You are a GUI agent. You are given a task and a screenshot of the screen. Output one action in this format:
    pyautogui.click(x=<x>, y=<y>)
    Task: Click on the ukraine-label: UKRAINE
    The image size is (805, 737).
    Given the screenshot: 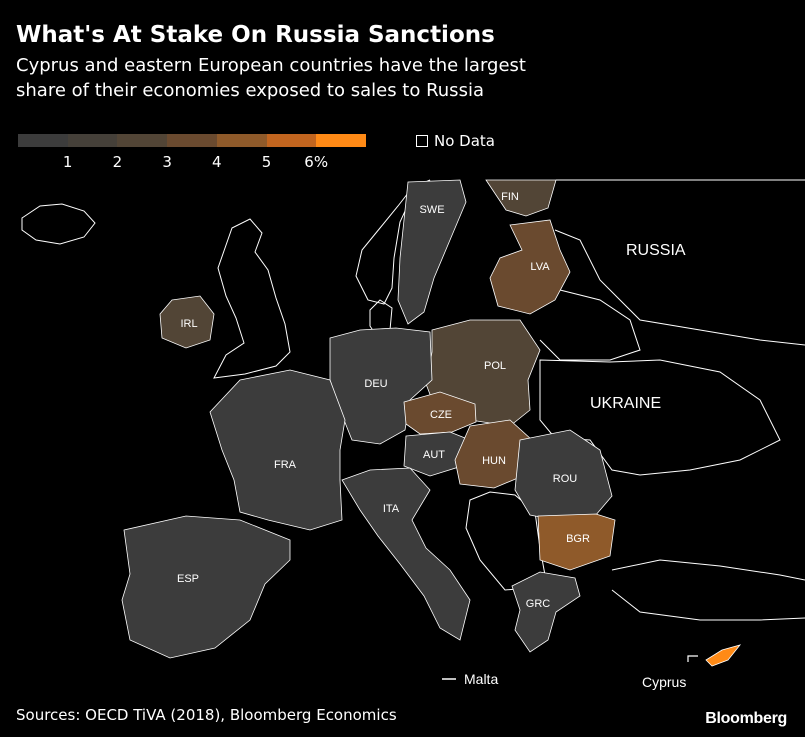 What is the action you would take?
    pyautogui.click(x=625, y=403)
    